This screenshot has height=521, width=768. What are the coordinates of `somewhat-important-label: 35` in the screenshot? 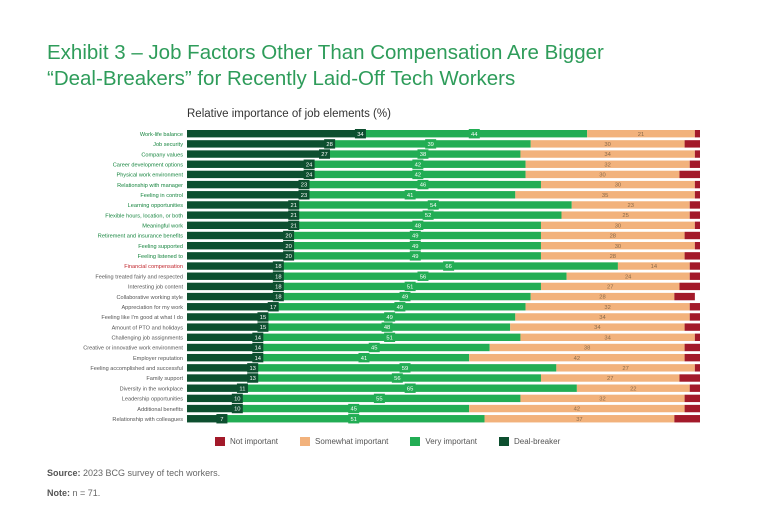 It's located at (605, 196).